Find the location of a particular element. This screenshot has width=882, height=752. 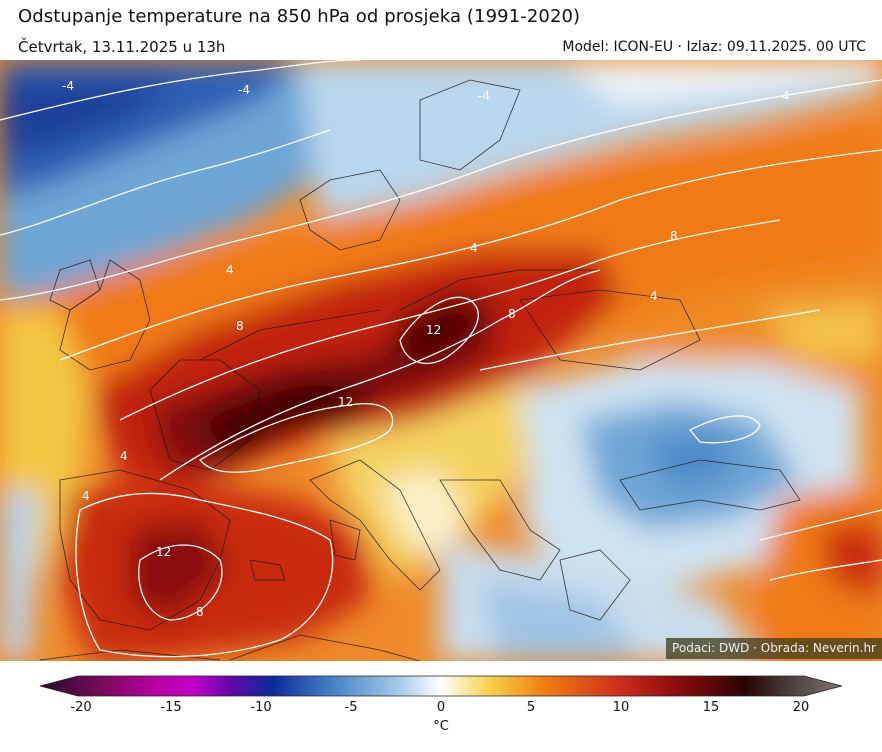

colorbar-tick: 20 is located at coordinates (801, 707).